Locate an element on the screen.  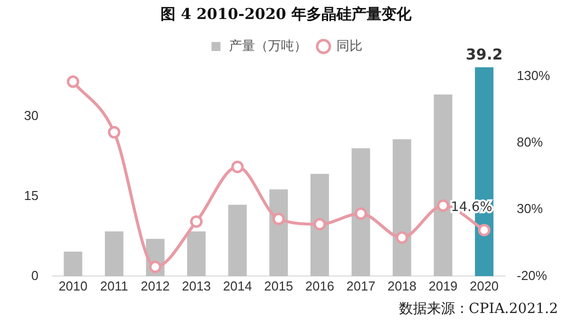
data-label: 39.2 is located at coordinates (484, 55).